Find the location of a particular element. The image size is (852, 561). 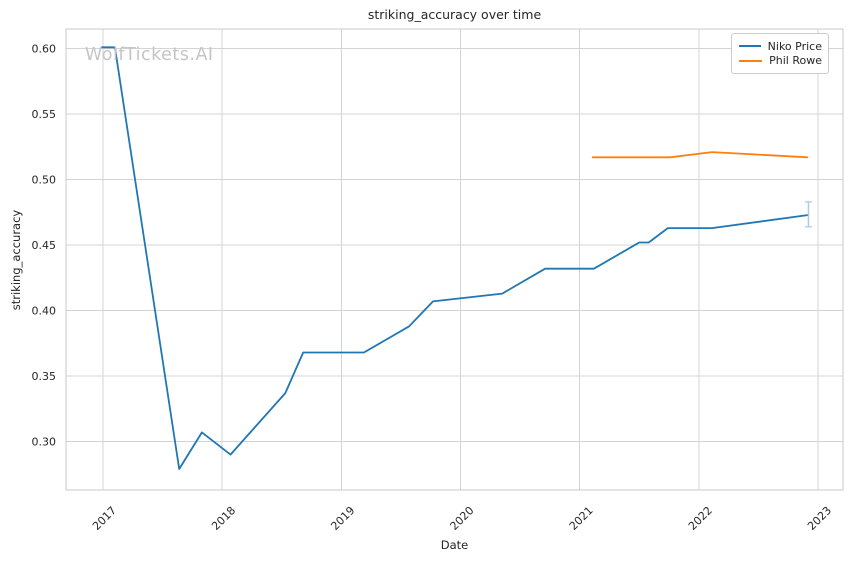

x-tick-label: 2022 is located at coordinates (700, 518).